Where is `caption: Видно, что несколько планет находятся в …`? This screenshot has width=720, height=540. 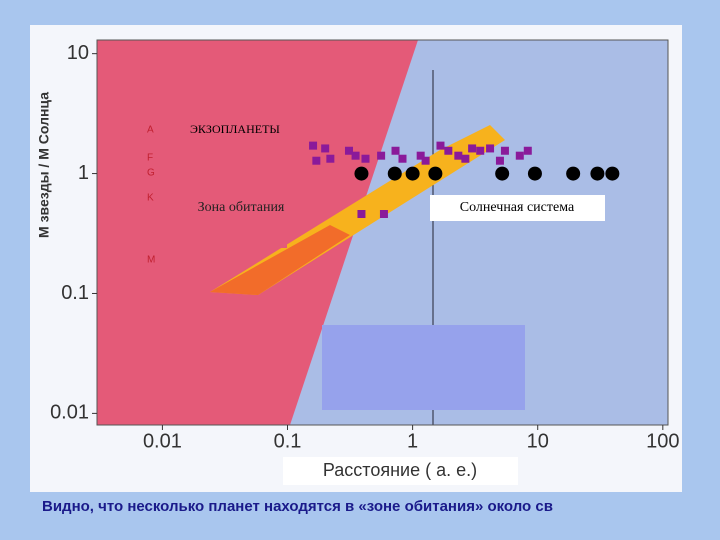 caption: Видно, что несколько планет находятся в … is located at coordinates (297, 506).